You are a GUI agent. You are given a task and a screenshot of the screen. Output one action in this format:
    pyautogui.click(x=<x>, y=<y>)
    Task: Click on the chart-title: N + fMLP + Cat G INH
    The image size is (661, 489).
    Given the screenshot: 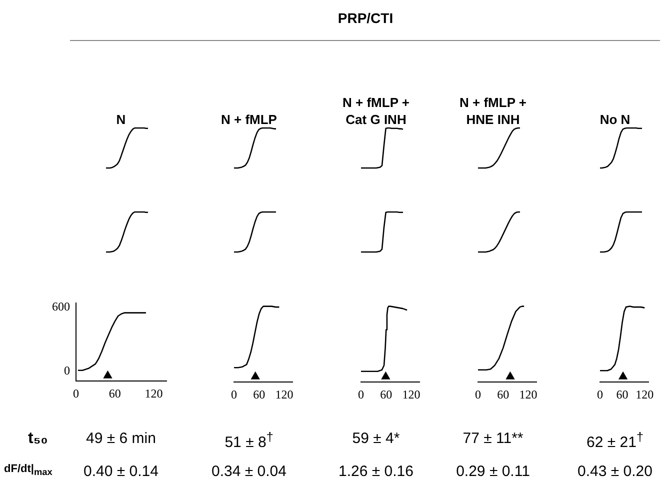 What is the action you would take?
    pyautogui.click(x=376, y=111)
    